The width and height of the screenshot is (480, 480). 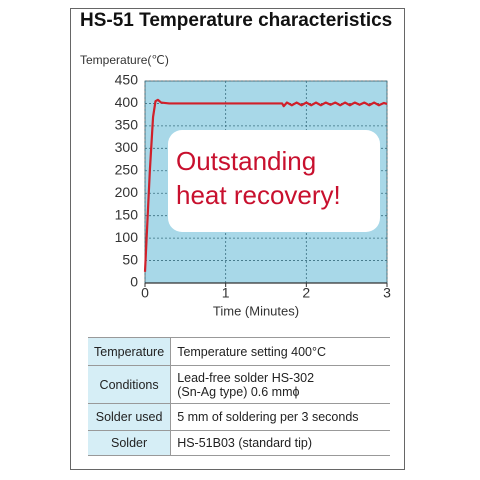 I want to click on y-tick-label: 100, so click(x=127, y=237).